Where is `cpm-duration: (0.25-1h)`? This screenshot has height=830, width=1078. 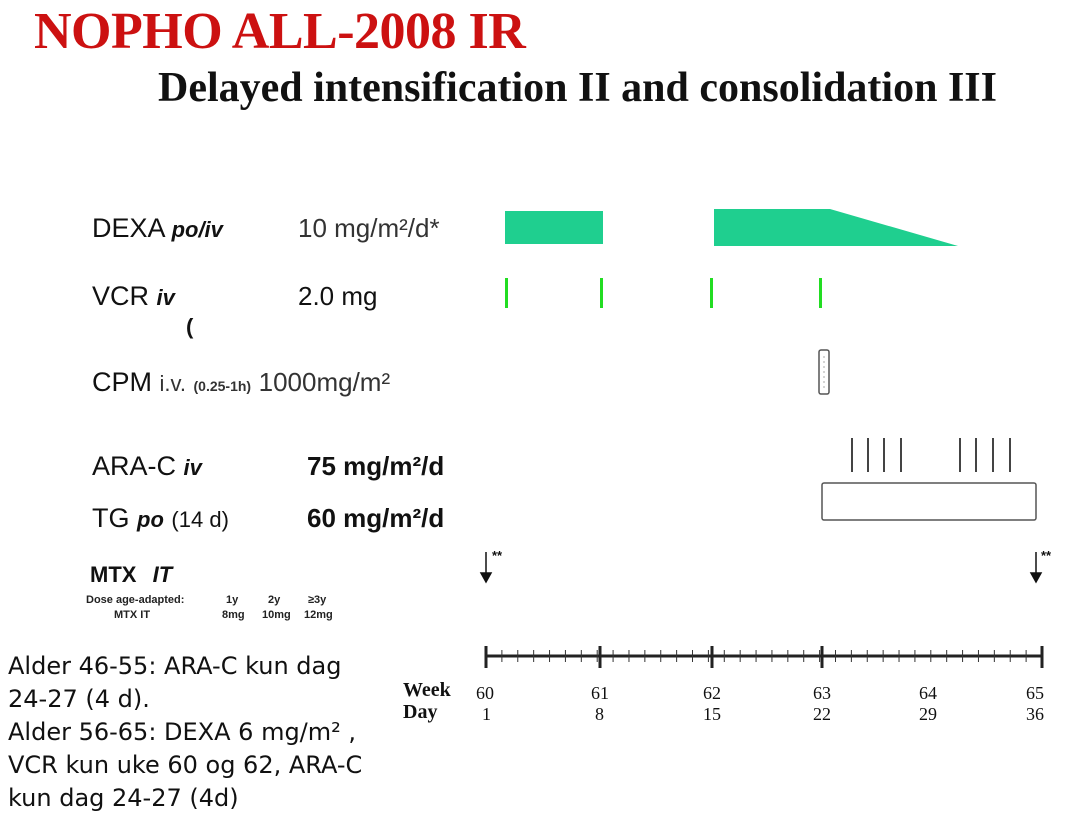 cpm-duration: (0.25-1h) is located at coordinates (222, 386).